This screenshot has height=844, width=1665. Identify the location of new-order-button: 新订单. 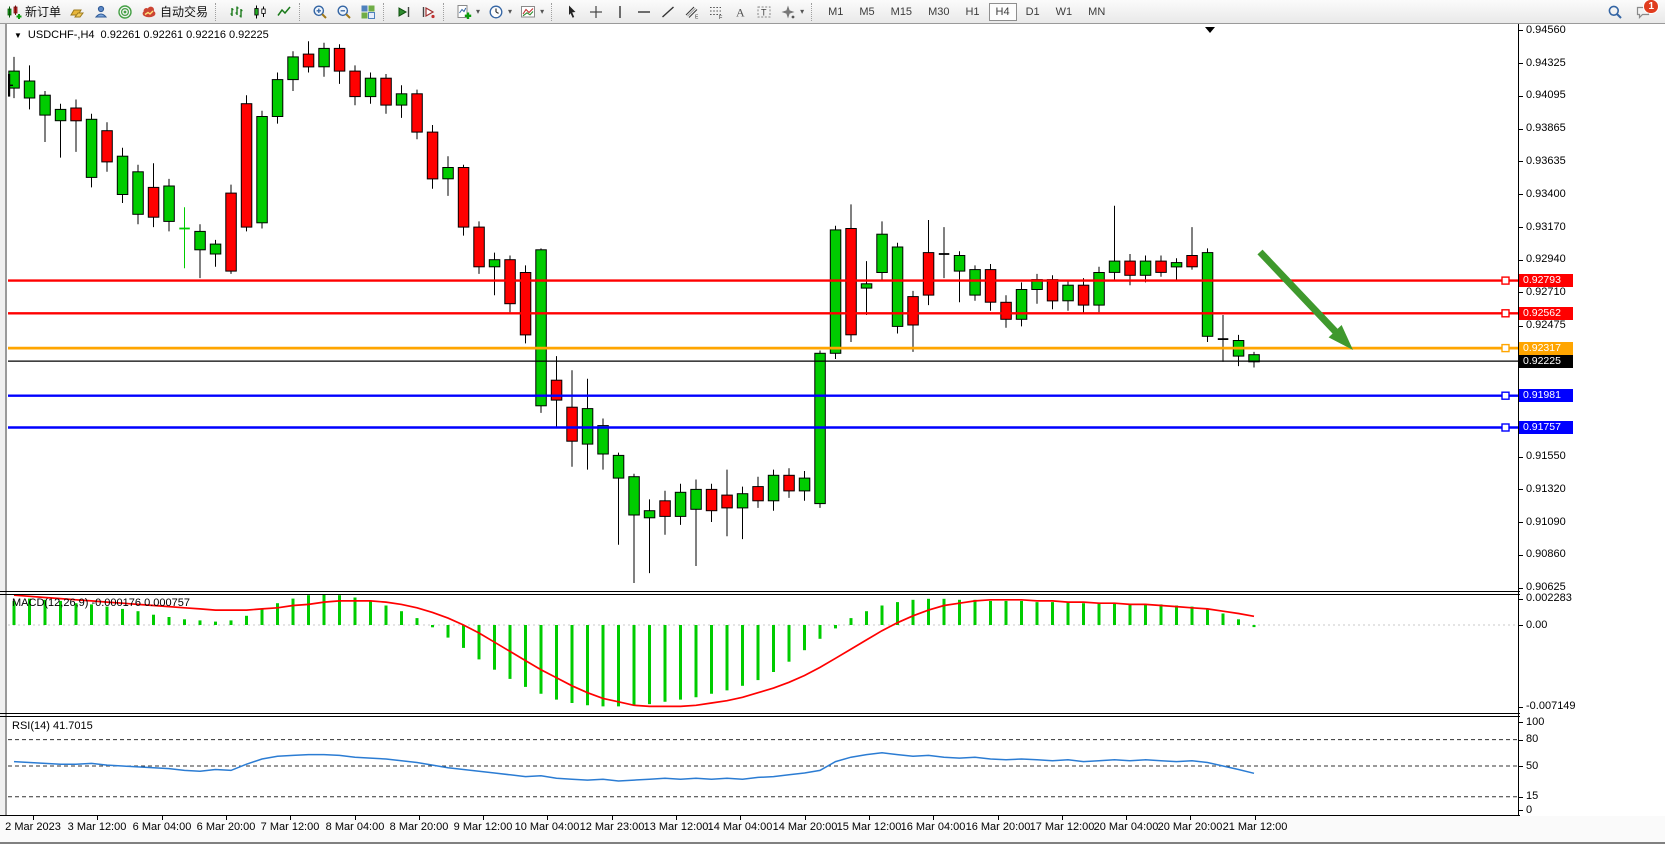
(33, 12).